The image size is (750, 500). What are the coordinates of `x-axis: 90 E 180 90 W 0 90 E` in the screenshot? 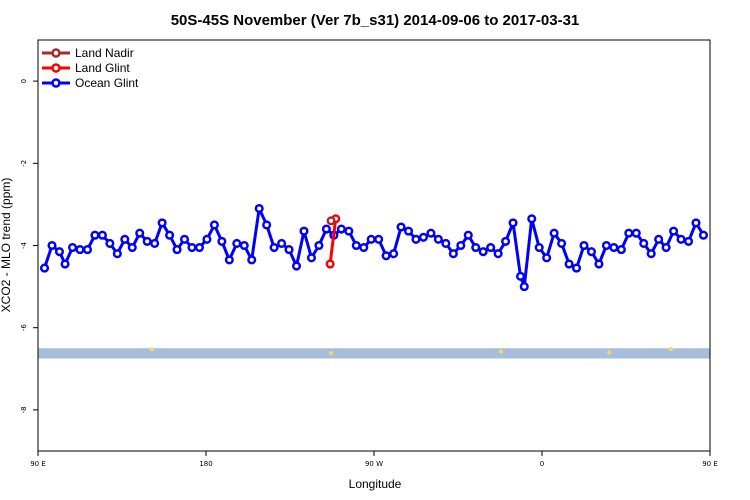 It's located at (374, 459).